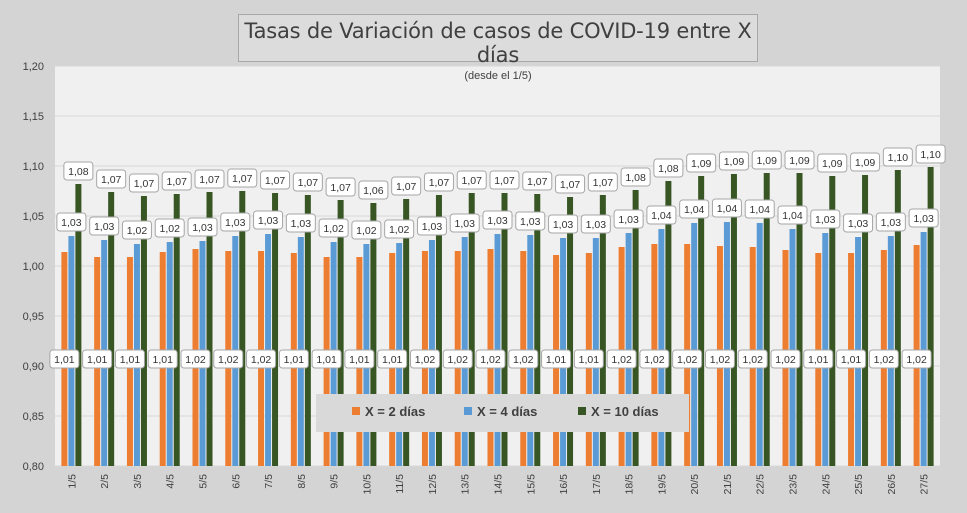  What do you see at coordinates (930, 154) in the screenshot?
I see `data-label: 1,10` at bounding box center [930, 154].